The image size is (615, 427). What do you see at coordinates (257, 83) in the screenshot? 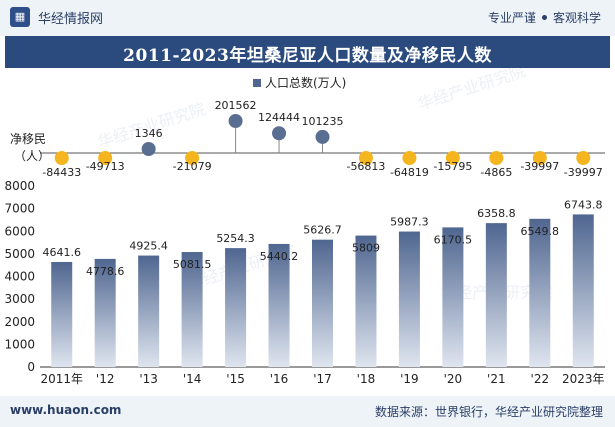
I see `legend-swatch` at bounding box center [257, 83].